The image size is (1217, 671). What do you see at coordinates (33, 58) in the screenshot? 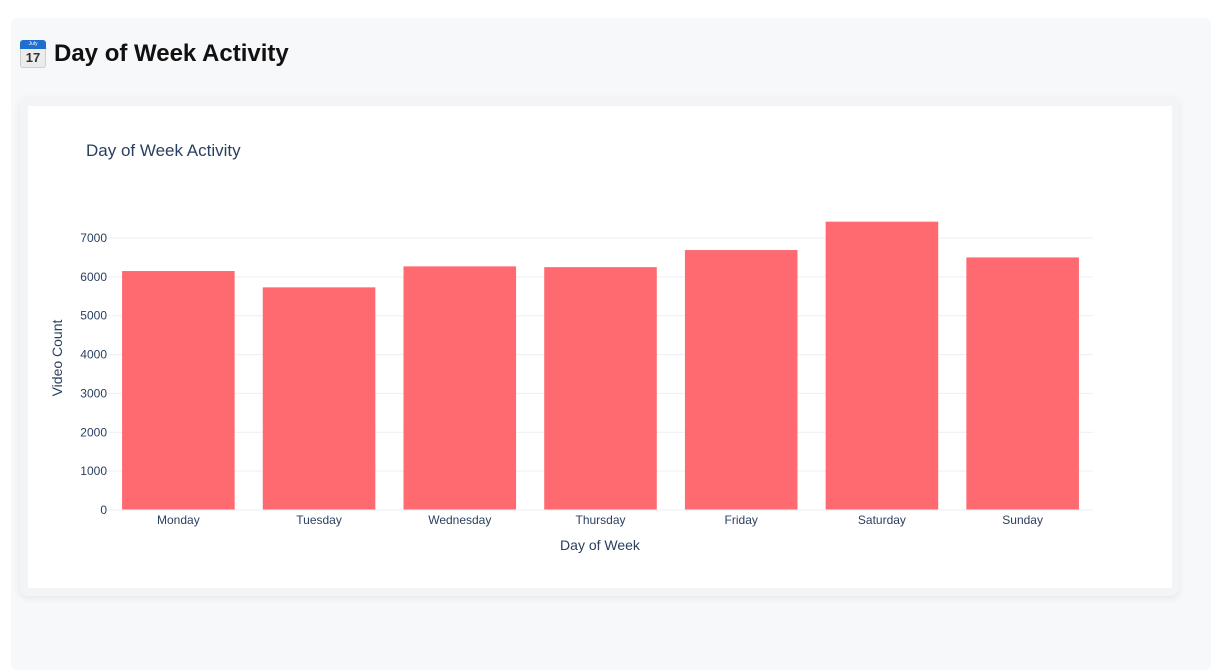
I see `calendar-icon-day: 17` at bounding box center [33, 58].